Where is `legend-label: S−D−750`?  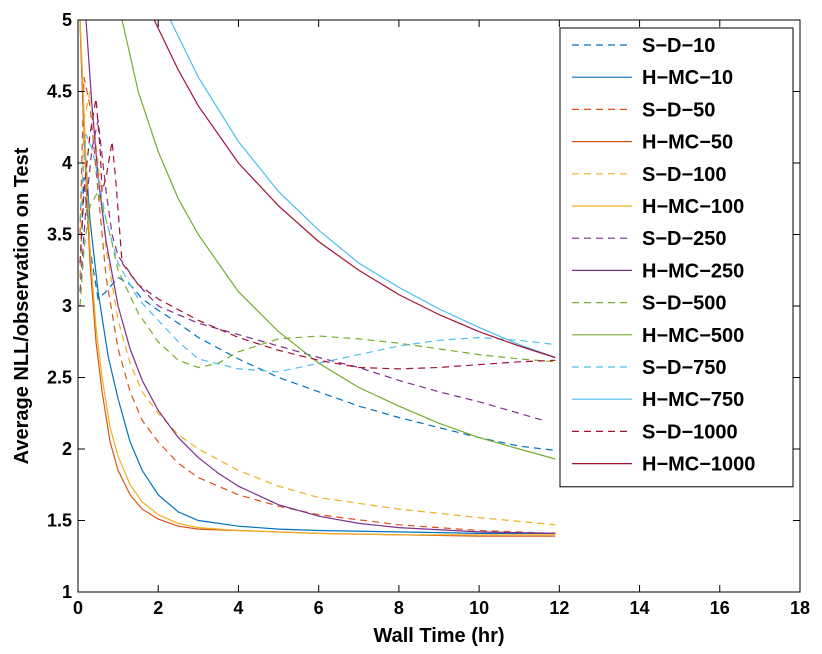
legend-label: S−D−750 is located at coordinates (684, 368).